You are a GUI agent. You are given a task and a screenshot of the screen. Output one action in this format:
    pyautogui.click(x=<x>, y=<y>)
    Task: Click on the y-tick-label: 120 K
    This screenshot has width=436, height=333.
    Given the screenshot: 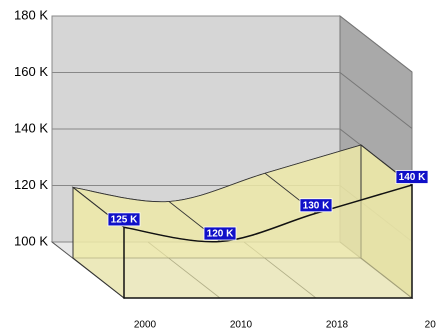 What is the action you would take?
    pyautogui.click(x=31, y=184)
    